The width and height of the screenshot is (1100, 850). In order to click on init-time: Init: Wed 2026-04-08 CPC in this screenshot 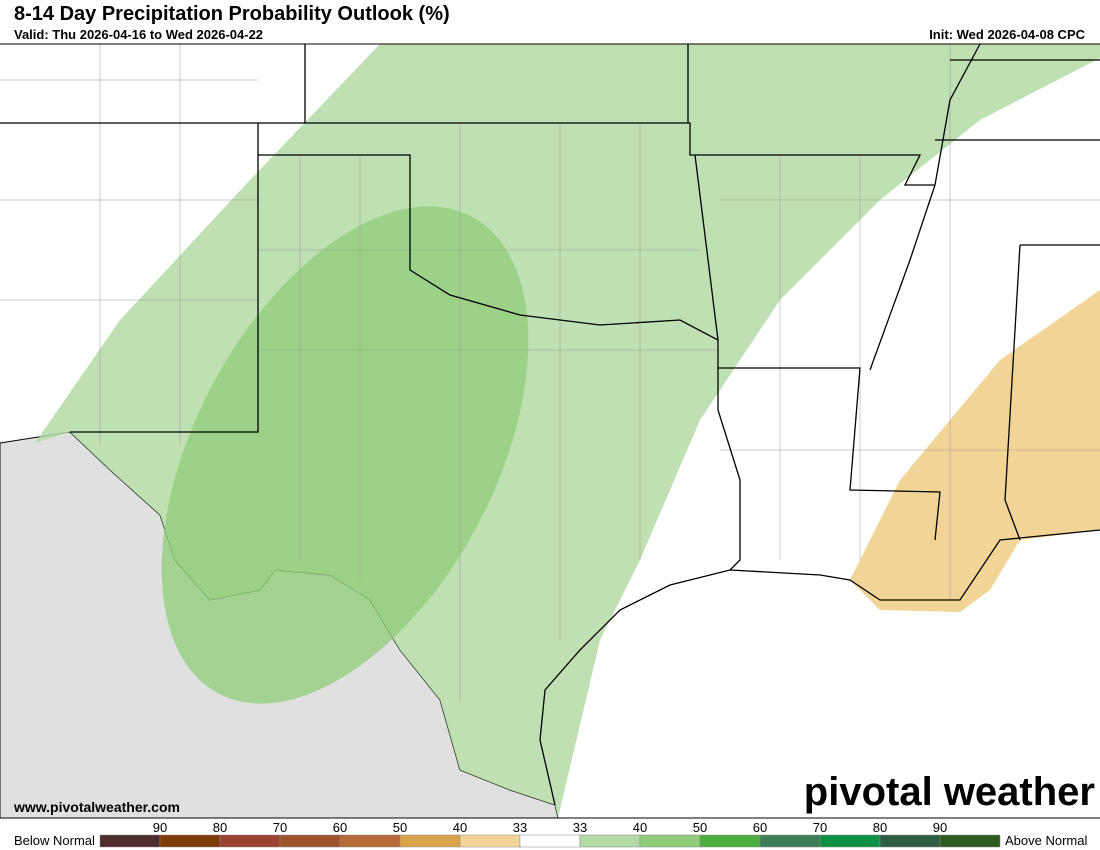, I will do `click(1007, 34)`.